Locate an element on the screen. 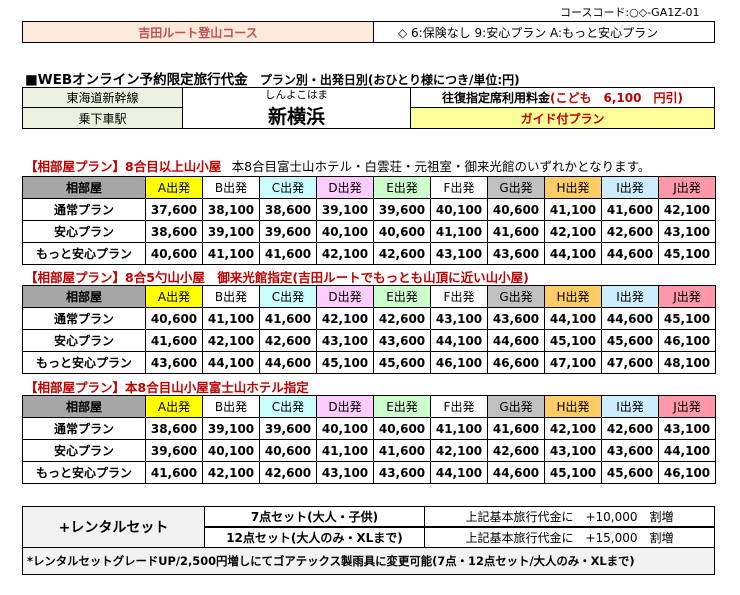  rental-add12-box: 上記基本旅行代金に +15,000 割増 is located at coordinates (569, 537).